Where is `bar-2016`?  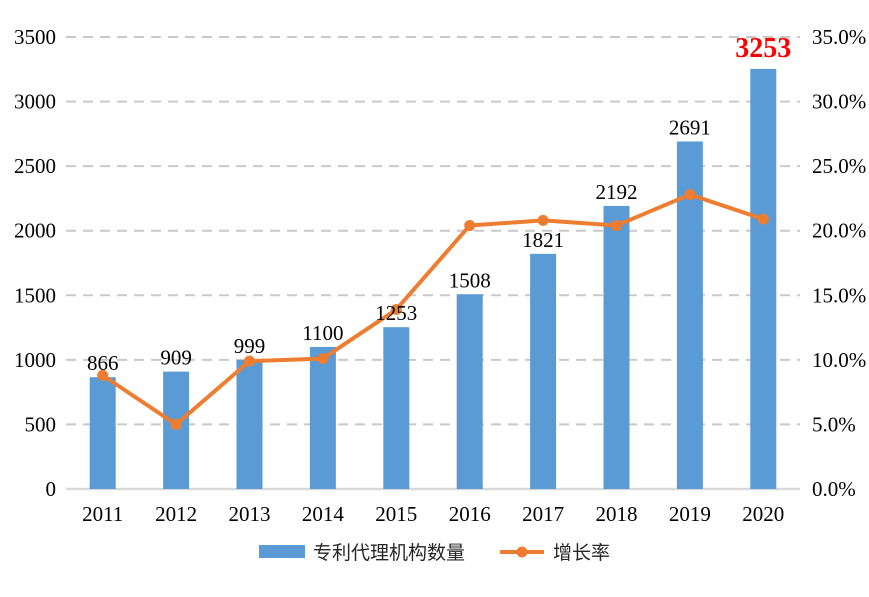
bar-2016 is located at coordinates (469, 391).